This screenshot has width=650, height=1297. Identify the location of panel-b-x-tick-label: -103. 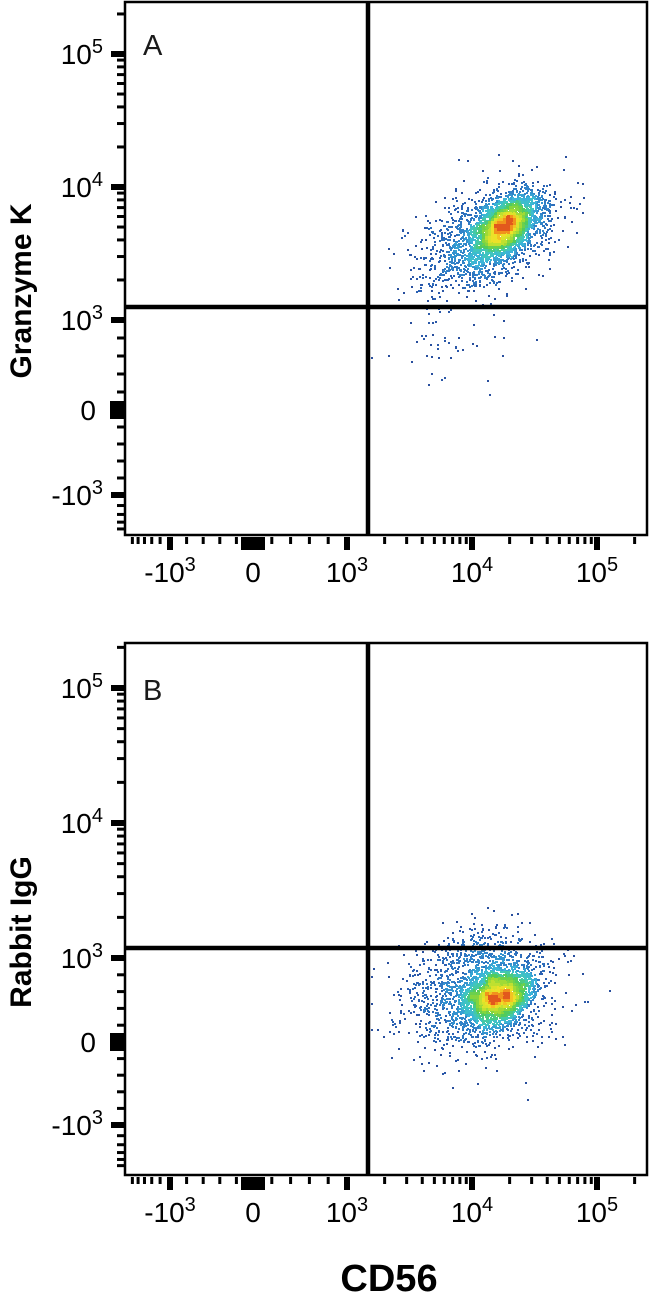
(170, 1211).